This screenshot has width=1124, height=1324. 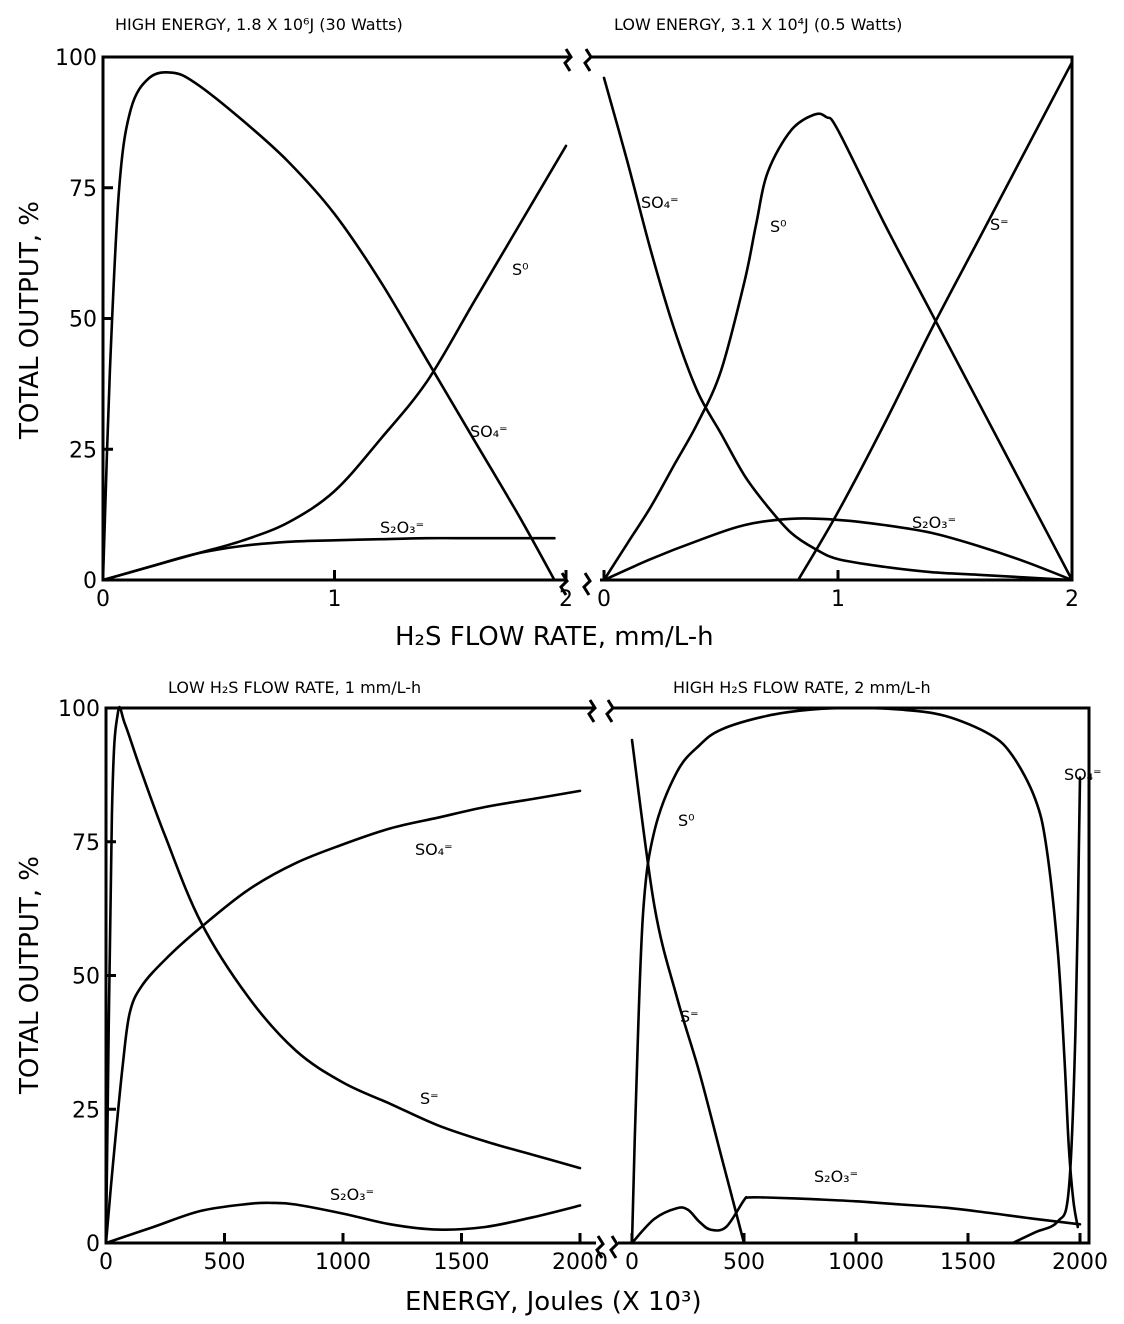 I want to click on low-flow-x-tick-label: 500, so click(x=225, y=1262).